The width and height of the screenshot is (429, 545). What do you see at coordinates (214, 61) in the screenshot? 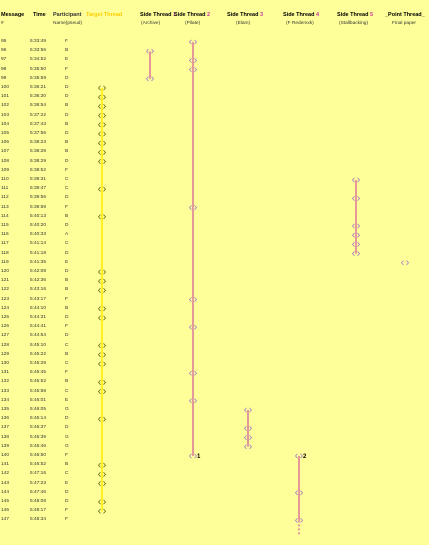
I see `table-row: 97 5:34:52 E` at bounding box center [214, 61].